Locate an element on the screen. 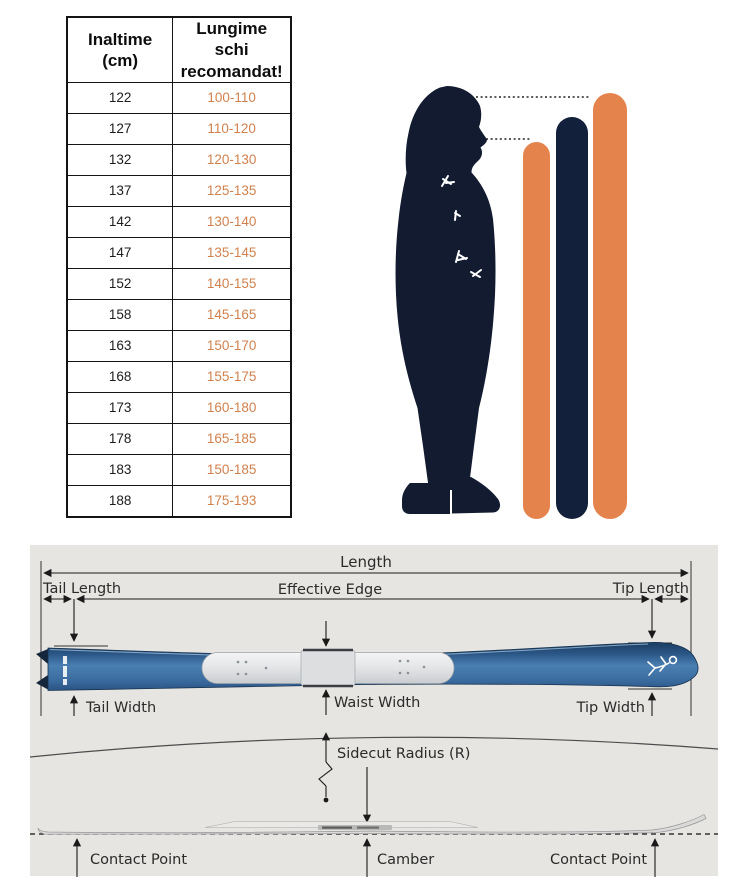  tip-skier-logo-icon is located at coordinates (662, 665).